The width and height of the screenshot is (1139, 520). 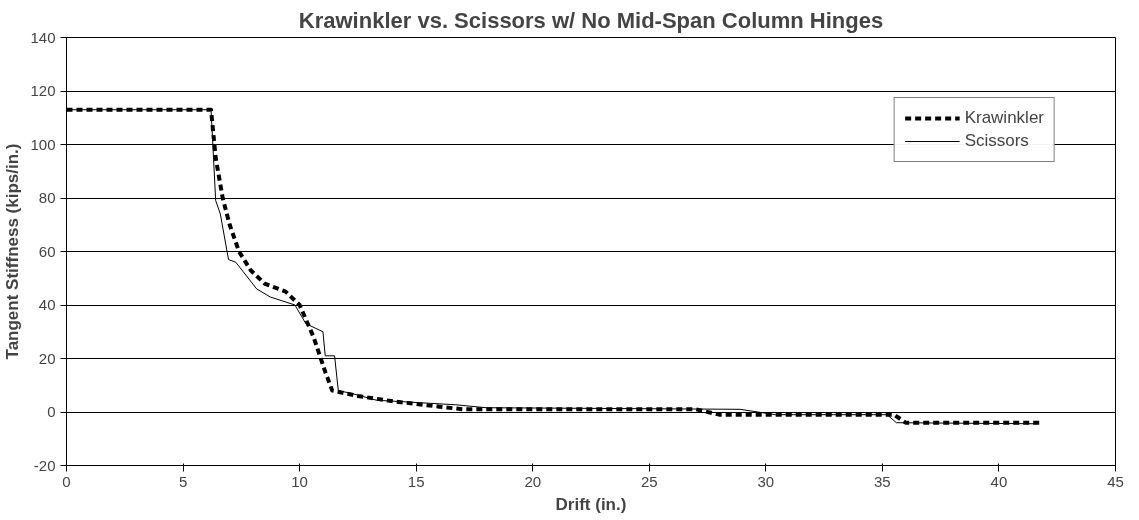 What do you see at coordinates (43, 90) in the screenshot?
I see `y-tick-label: 120` at bounding box center [43, 90].